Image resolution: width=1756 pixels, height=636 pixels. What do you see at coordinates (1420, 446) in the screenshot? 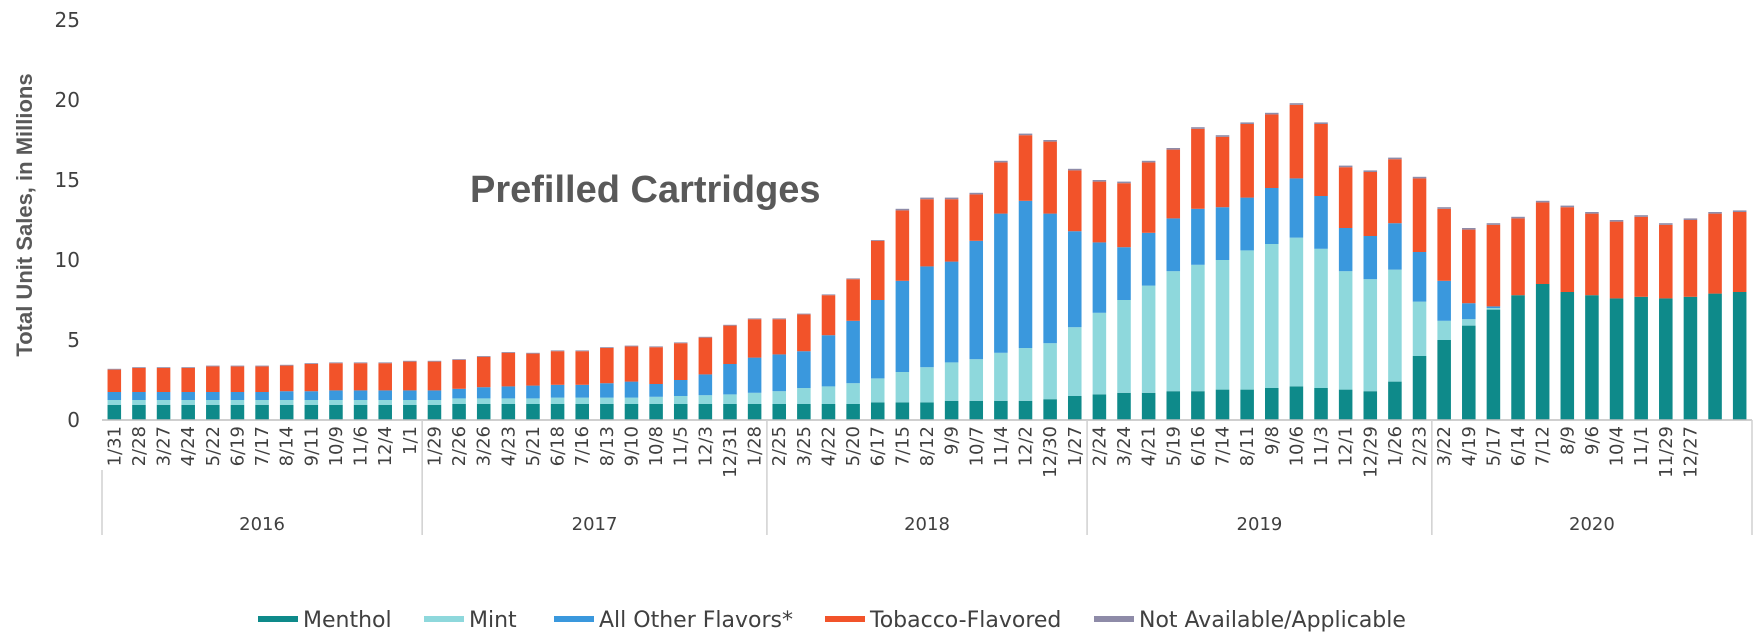
I see `x-tick-label: 2/23` at bounding box center [1420, 446].